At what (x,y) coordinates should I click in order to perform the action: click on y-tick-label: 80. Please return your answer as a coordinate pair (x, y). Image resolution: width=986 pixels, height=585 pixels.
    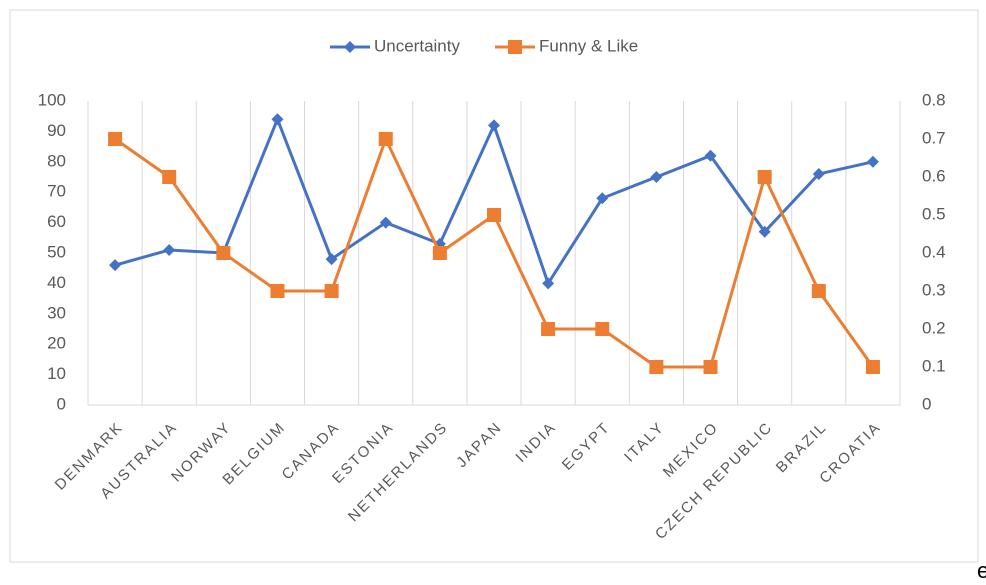
    Looking at the image, I should click on (56, 160).